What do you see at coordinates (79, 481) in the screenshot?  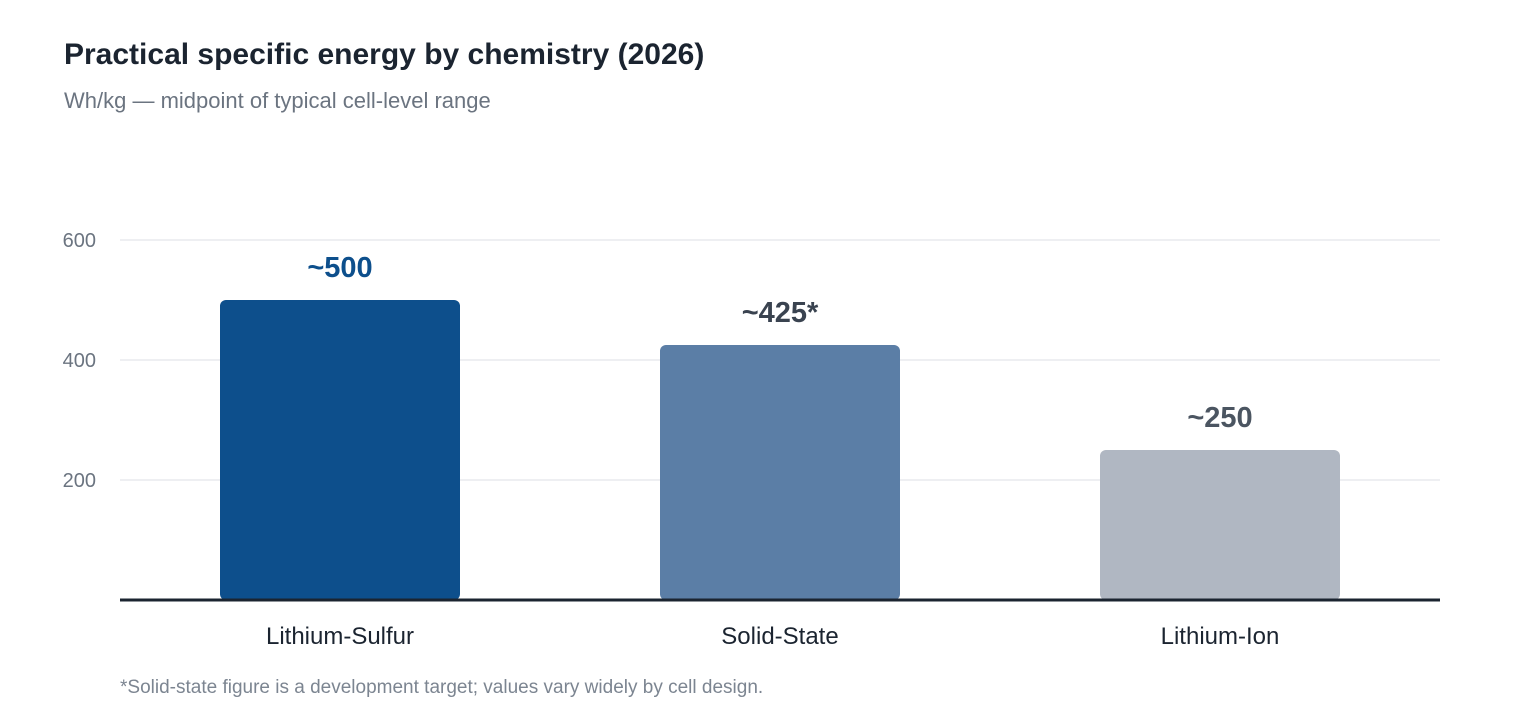 I see `y-tick-label: 200` at bounding box center [79, 481].